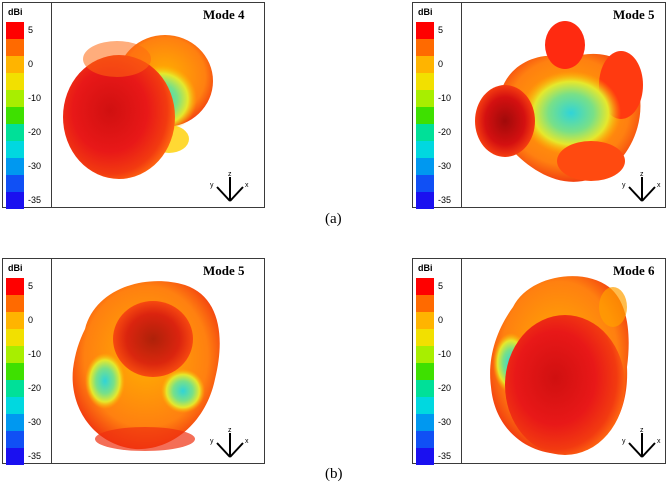 This screenshot has height=487, width=669. Describe the element at coordinates (224, 14) in the screenshot. I see `mode-title: Mode 4` at that location.